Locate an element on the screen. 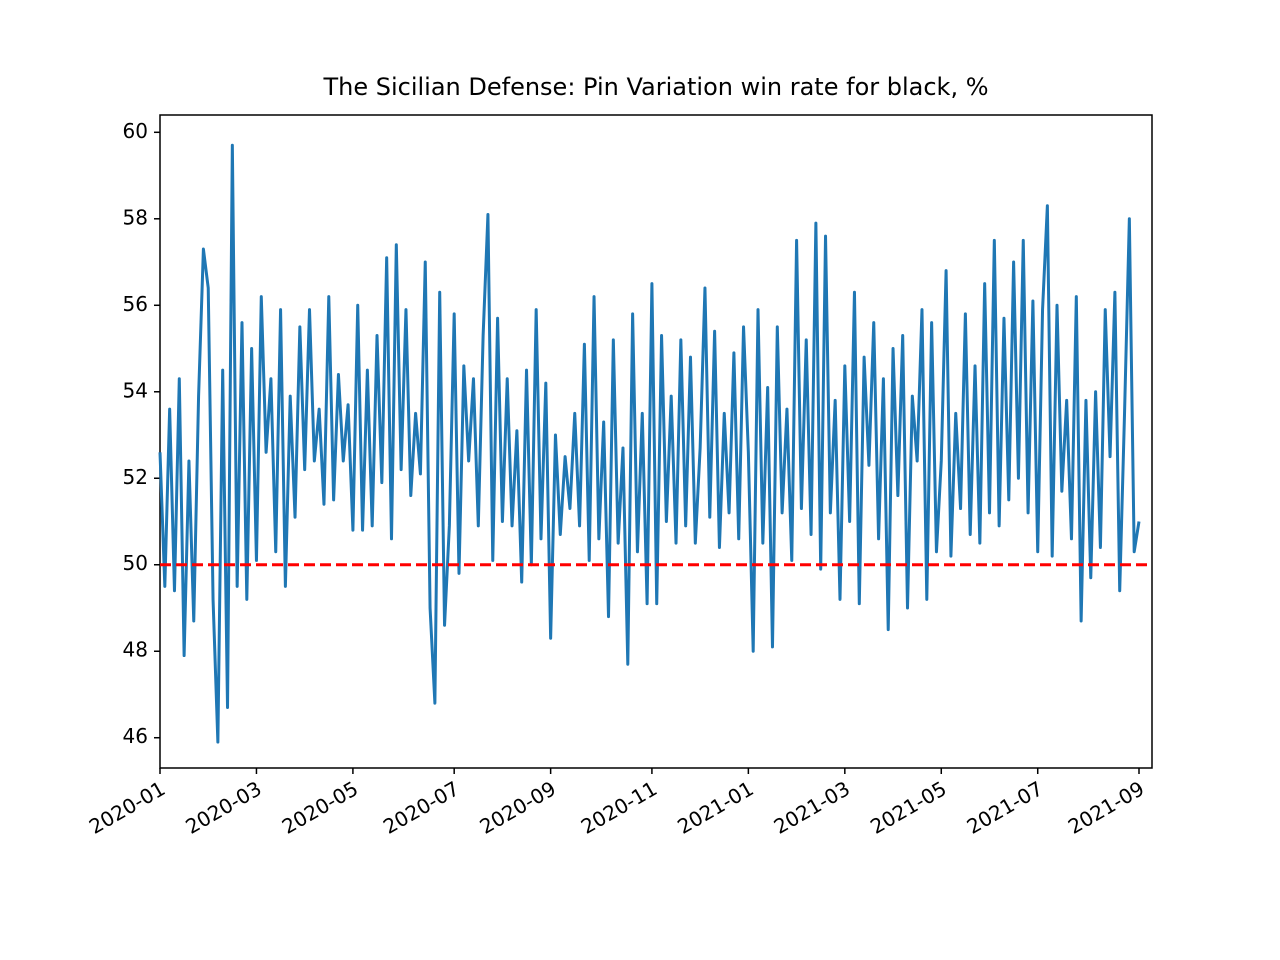  x-tick-label: 2021-05 is located at coordinates (908, 807).